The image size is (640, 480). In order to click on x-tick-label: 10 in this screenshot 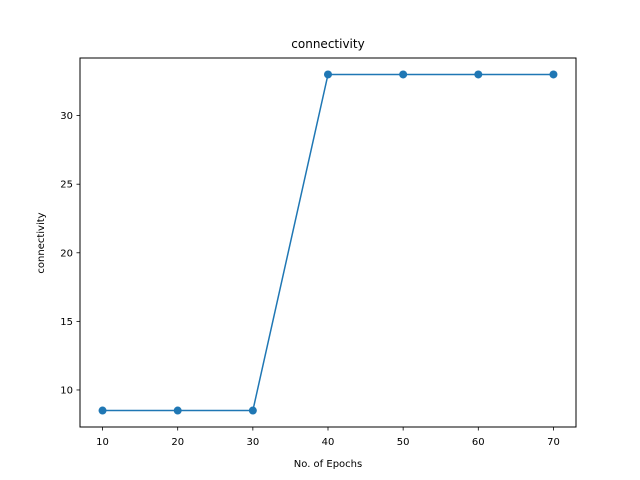, I will do `click(102, 442)`.